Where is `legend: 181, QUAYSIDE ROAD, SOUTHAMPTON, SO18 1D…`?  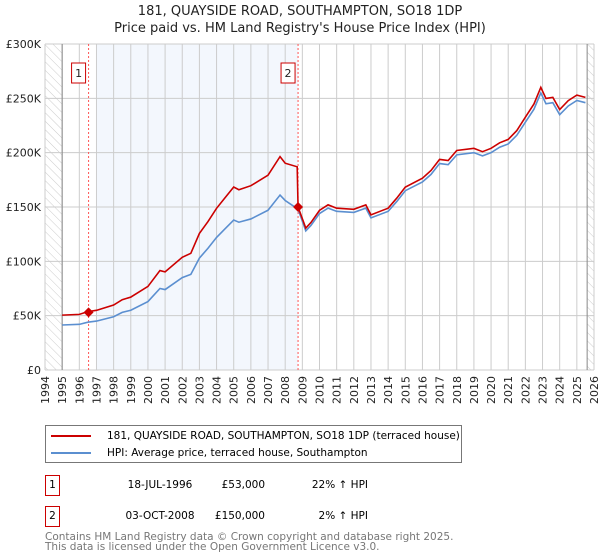 legend: 181, QUAYSIDE ROAD, SOUTHAMPTON, SO18 1D… is located at coordinates (253, 444).